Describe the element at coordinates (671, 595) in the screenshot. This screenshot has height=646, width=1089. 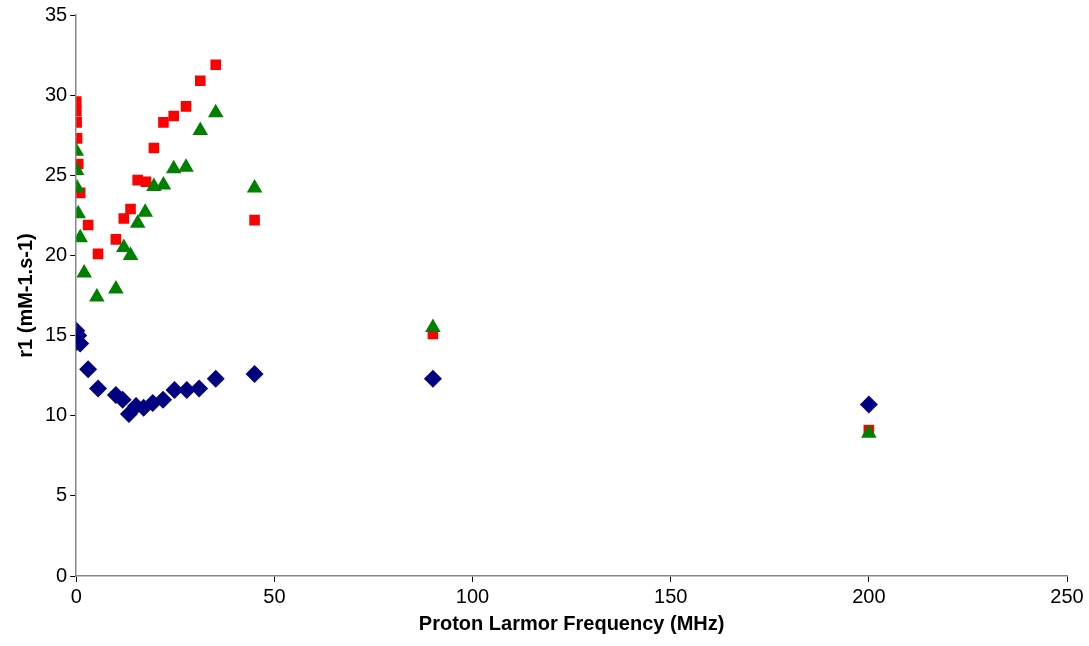
I see `x-tick-label: 150` at that location.